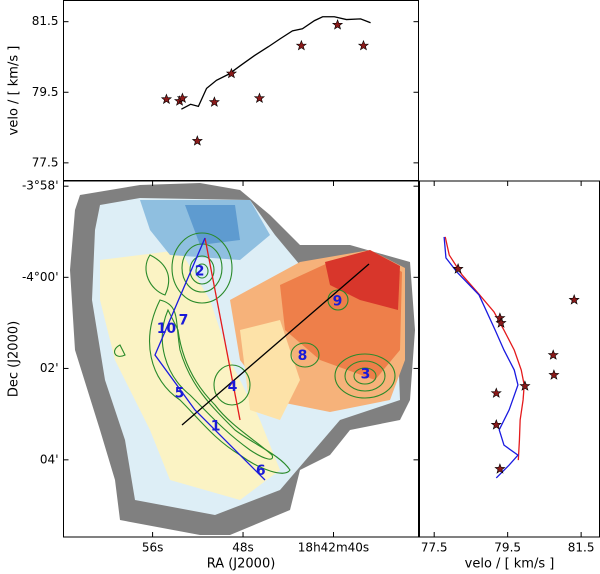 This screenshot has height=574, width=600. I want to click on y-tick-label: 77.5, so click(45, 162).